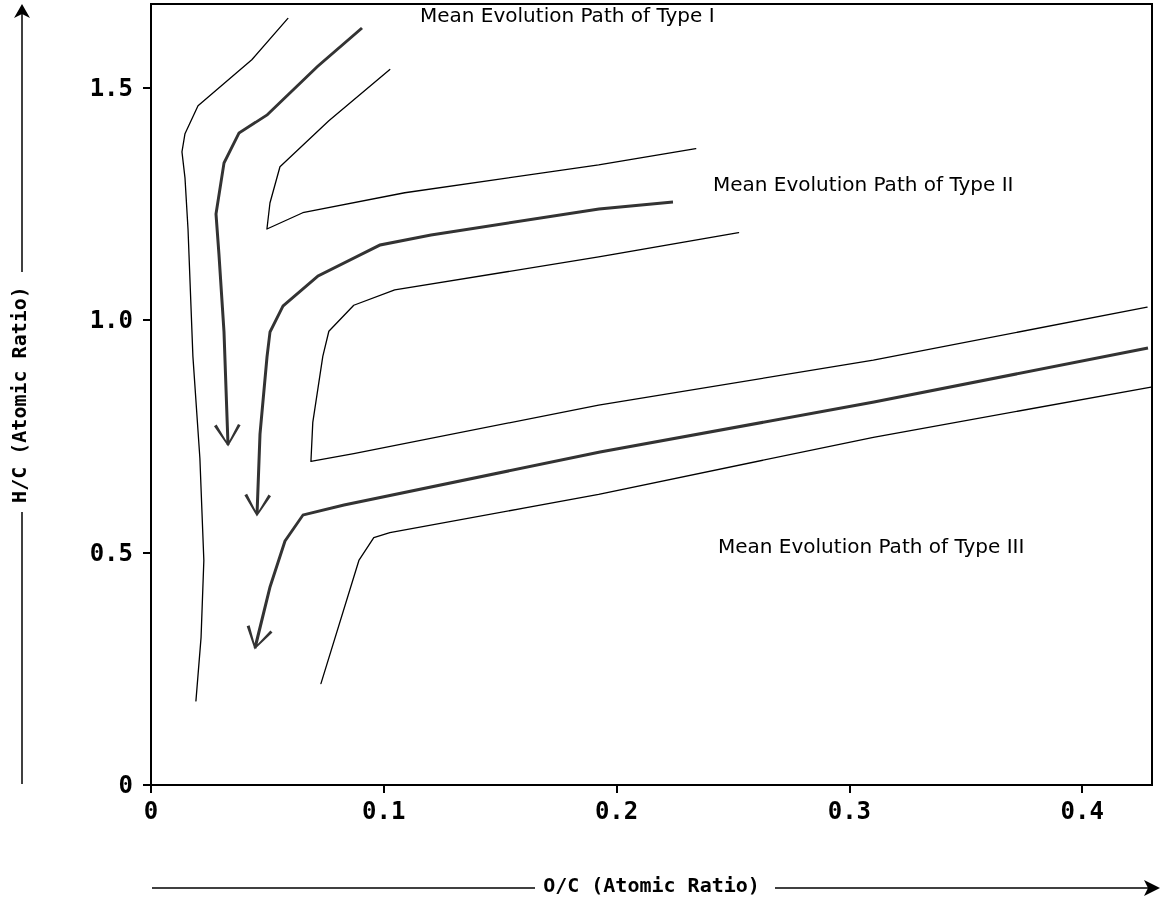 The height and width of the screenshot is (910, 1170). I want to click on y-tick-label: 0, so click(125, 785).